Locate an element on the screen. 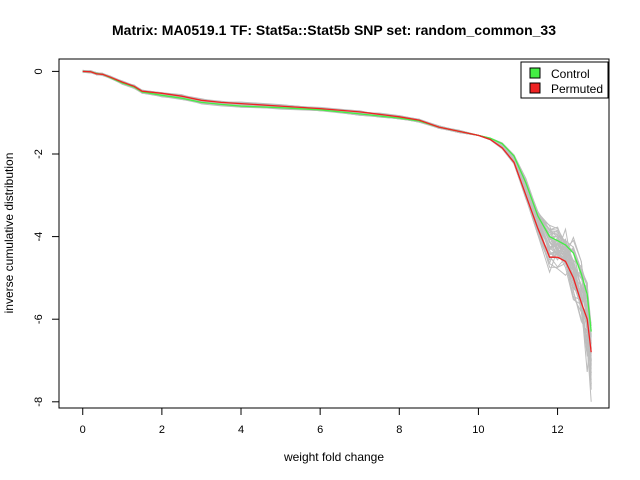 This screenshot has height=480, width=640. x-axis-label: weight fold change is located at coordinates (333, 457).